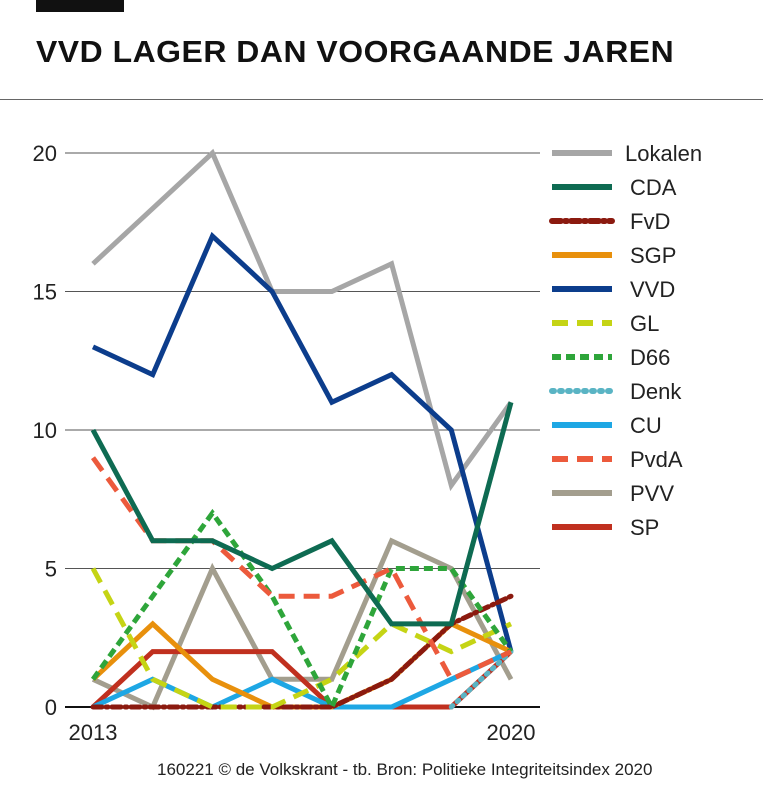 The image size is (763, 811). Describe the element at coordinates (45, 292) in the screenshot. I see `y-tick-label: 15` at that location.